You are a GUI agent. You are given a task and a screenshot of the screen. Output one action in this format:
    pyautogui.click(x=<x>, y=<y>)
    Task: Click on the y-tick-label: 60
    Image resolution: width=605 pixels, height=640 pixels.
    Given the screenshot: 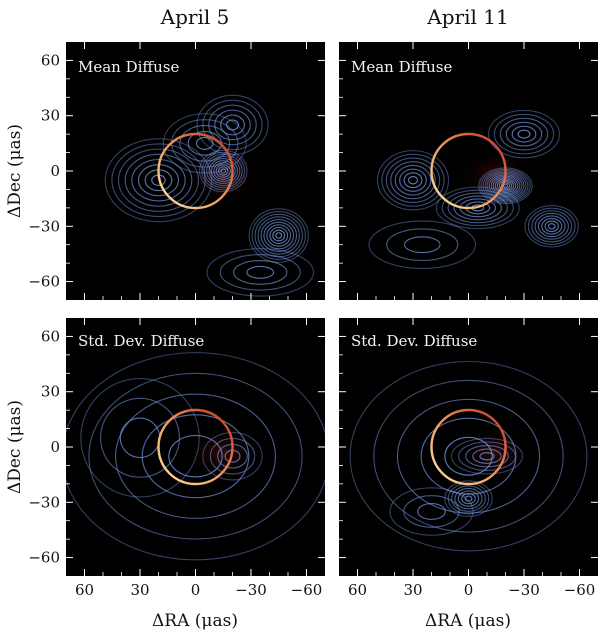 What is the action you would take?
    pyautogui.click(x=50, y=336)
    